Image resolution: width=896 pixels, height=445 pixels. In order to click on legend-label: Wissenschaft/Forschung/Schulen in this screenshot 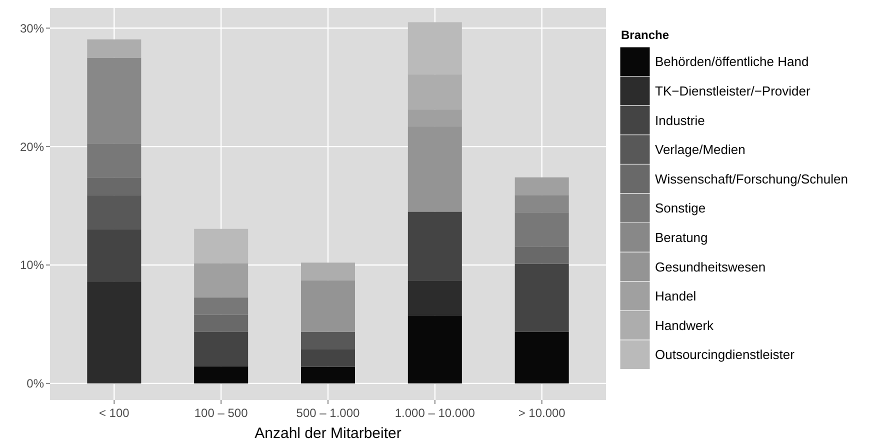, I will do `click(751, 178)`.